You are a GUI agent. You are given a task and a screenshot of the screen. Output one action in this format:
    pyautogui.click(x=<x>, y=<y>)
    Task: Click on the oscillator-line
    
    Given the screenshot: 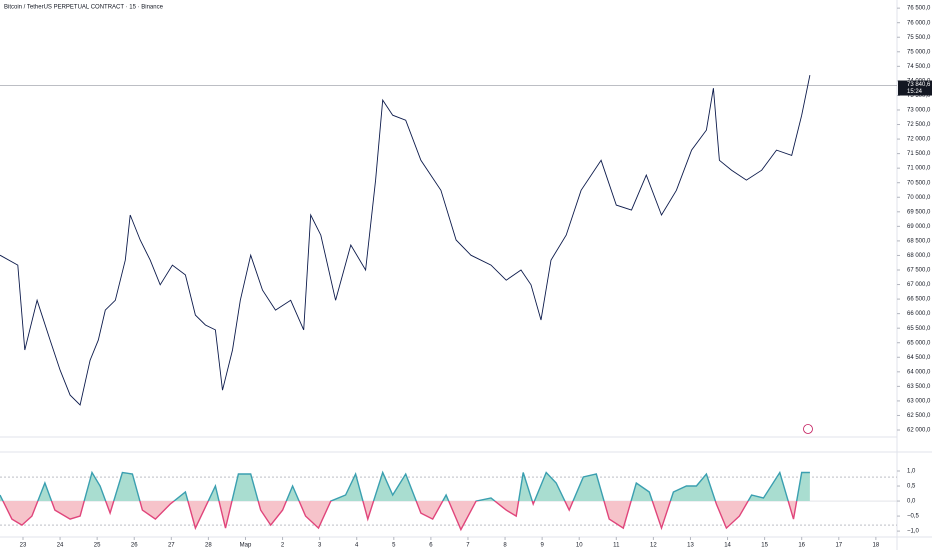 What is the action you would take?
    pyautogui.click(x=405, y=486)
    